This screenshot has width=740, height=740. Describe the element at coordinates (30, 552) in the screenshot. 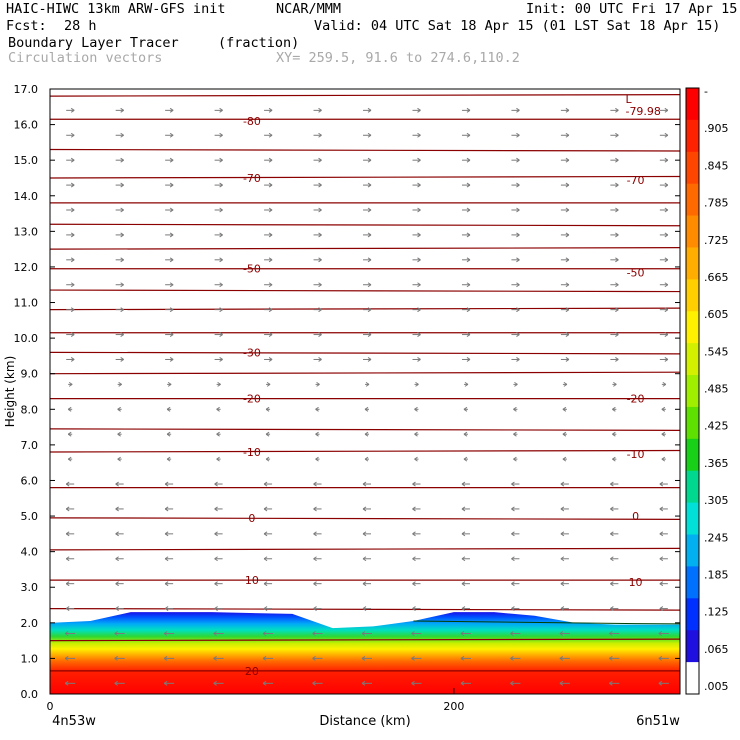

I see `y-tick-label: 4.0` at that location.